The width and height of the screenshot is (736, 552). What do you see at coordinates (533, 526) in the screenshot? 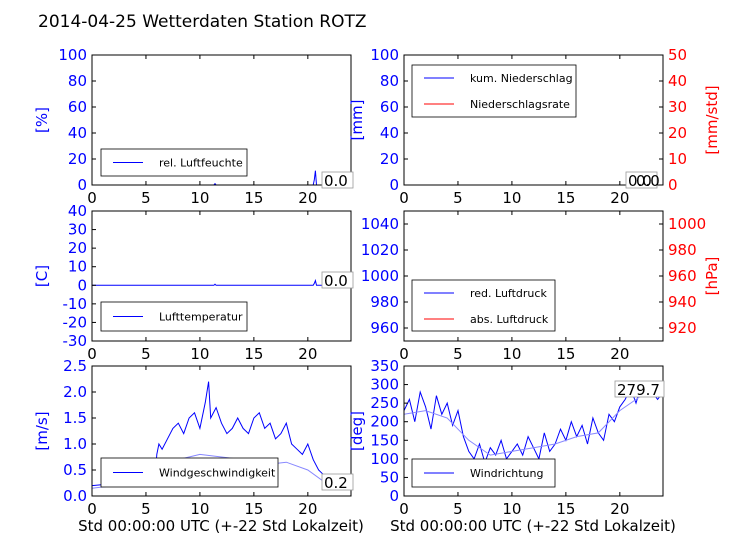
I see `x-axis-label-right: Std 00:00:00 UTC (+-22 Std Lokalzeit)` at bounding box center [533, 526].